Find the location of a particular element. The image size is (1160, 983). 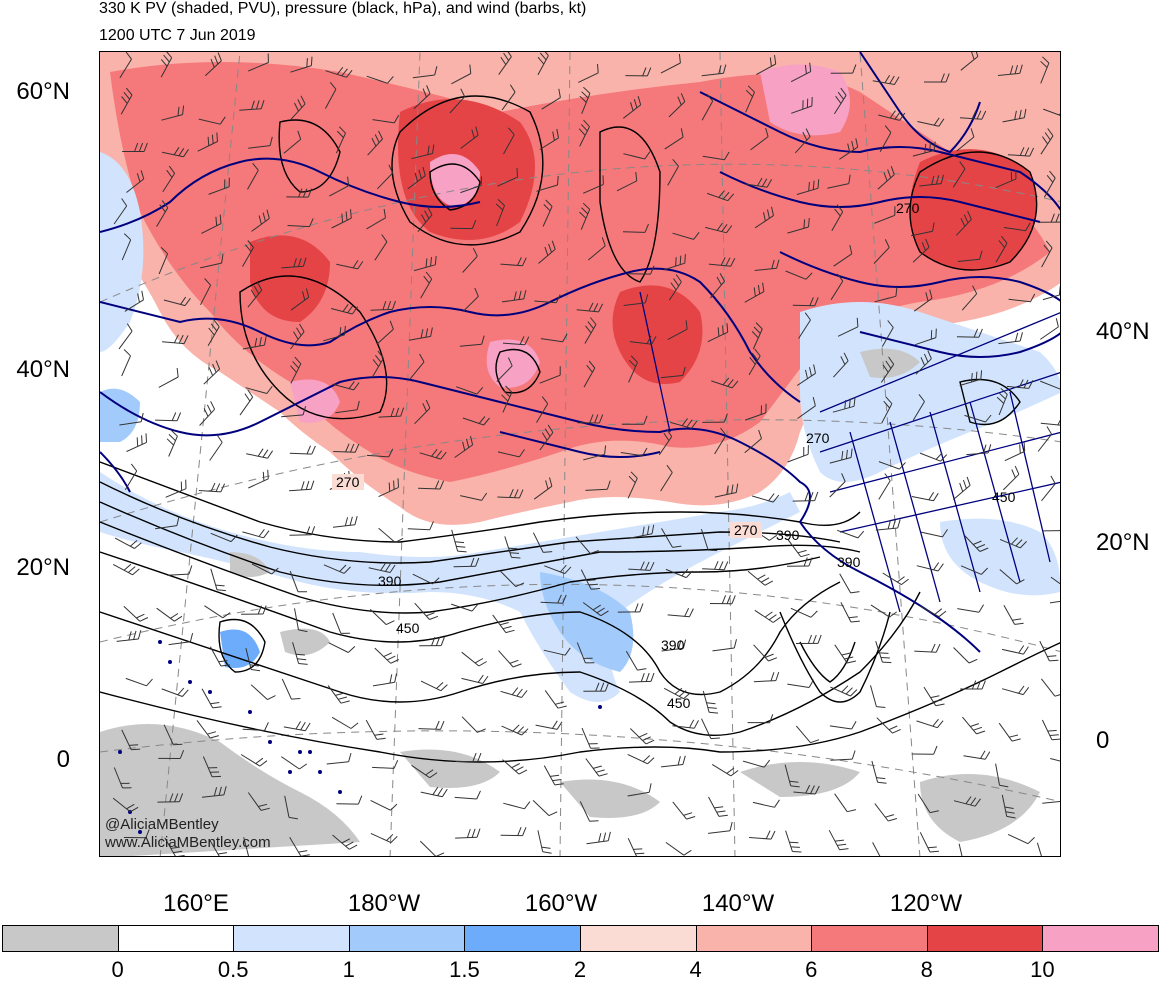

colorbar-tick-label: 6 is located at coordinates (811, 970).